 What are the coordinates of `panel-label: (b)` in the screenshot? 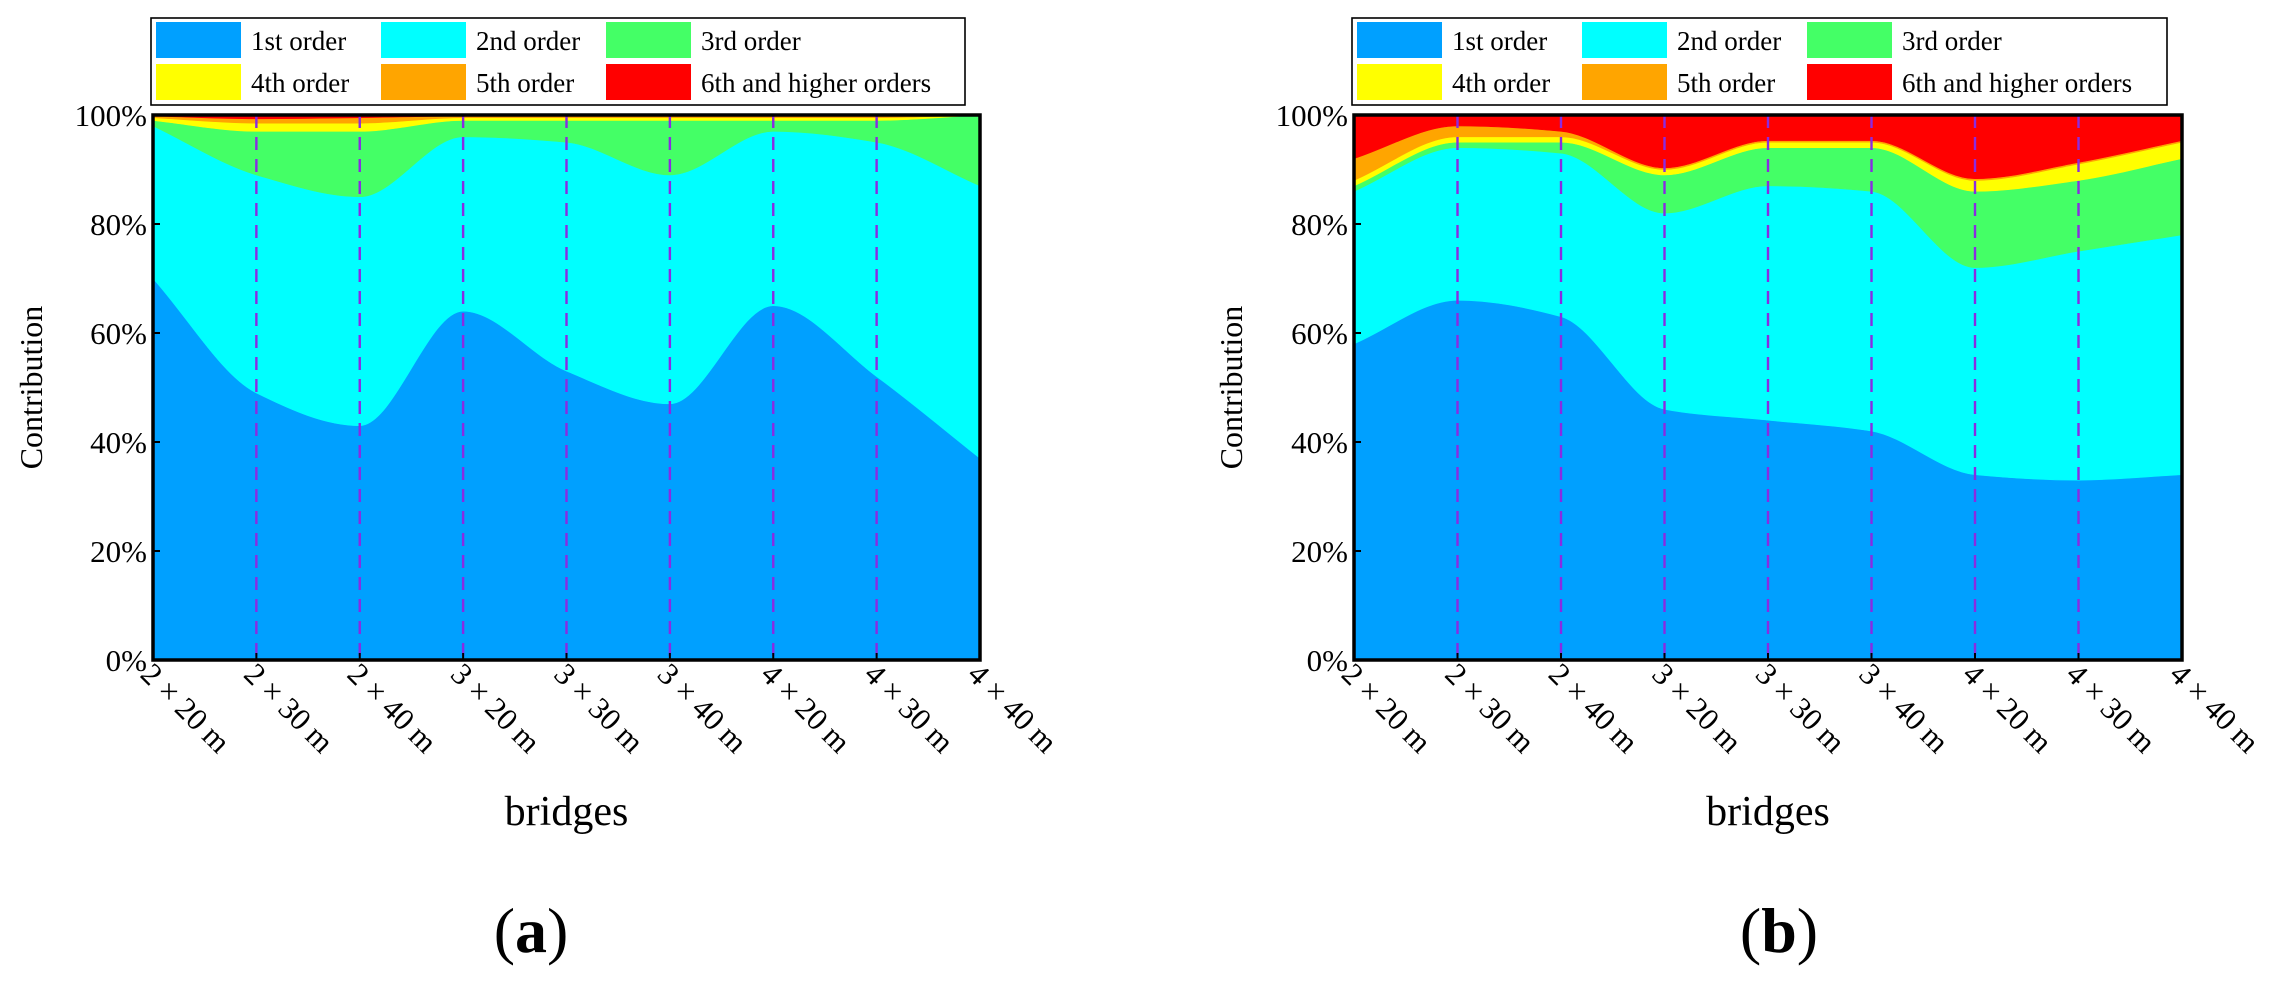 It's located at (1779, 930).